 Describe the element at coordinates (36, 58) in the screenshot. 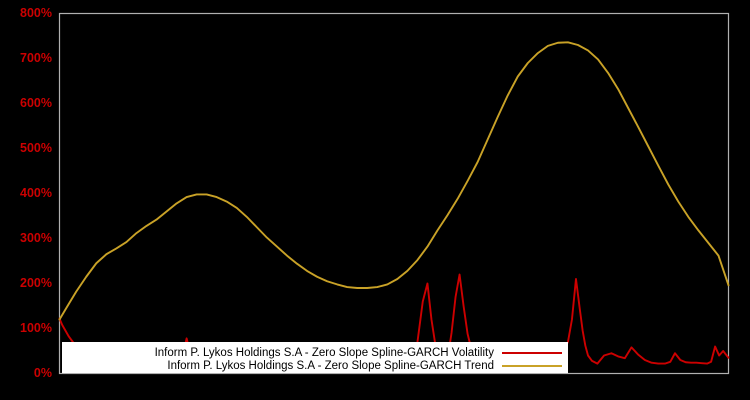

I see `y-axis-tick-label: 700%` at that location.